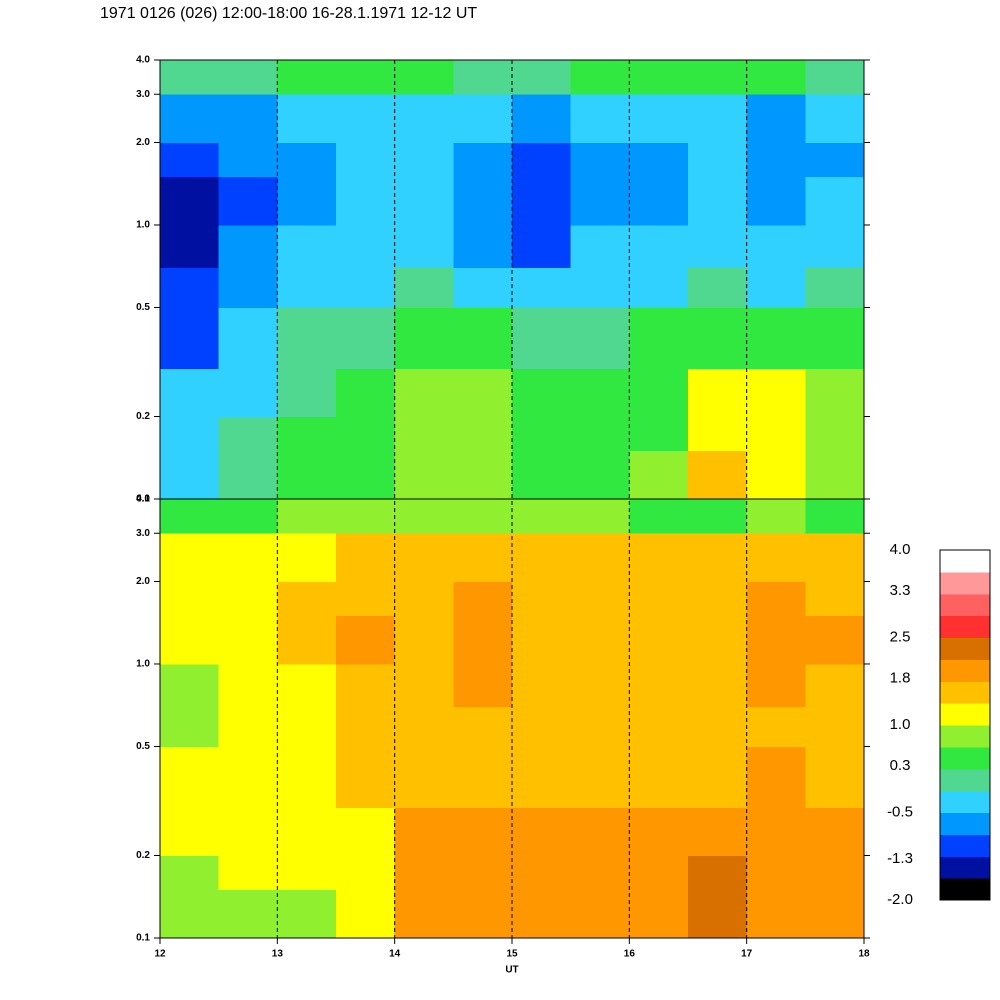 The width and height of the screenshot is (1000, 1000). Describe the element at coordinates (900, 590) in the screenshot. I see `colorbar-label: 3.3` at that location.